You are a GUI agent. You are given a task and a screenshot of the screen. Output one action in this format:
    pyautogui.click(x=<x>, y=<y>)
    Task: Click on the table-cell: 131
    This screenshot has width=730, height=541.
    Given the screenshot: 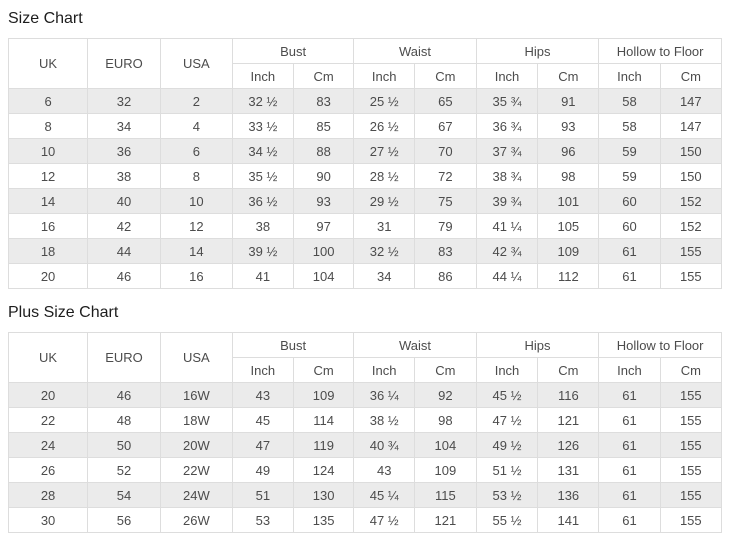 What is the action you would take?
    pyautogui.click(x=568, y=470)
    